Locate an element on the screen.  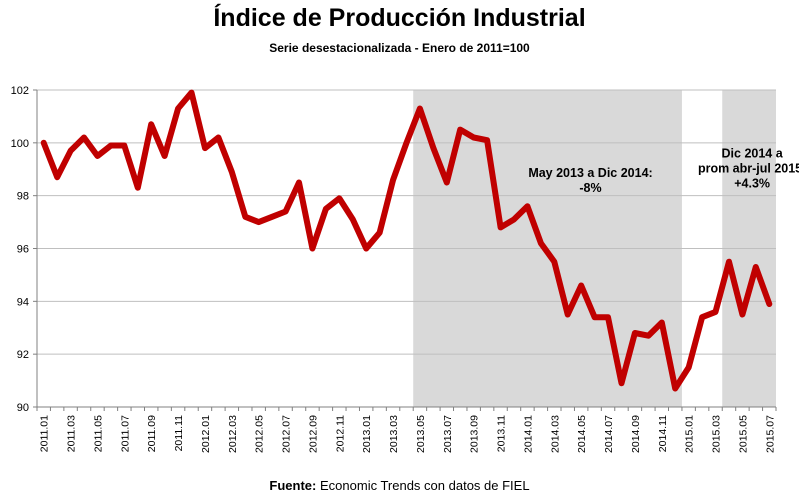
data-point-2014.12 is located at coordinates (675, 389).